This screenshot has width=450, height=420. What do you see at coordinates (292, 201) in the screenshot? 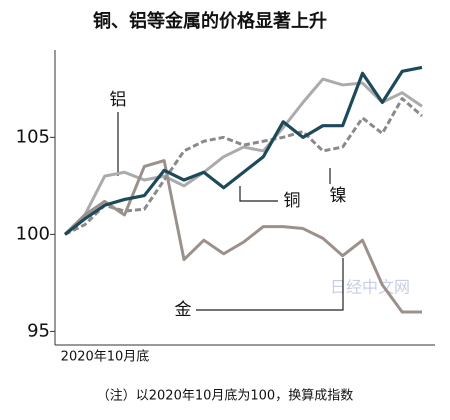
I see `series-label: 铜` at bounding box center [292, 201].